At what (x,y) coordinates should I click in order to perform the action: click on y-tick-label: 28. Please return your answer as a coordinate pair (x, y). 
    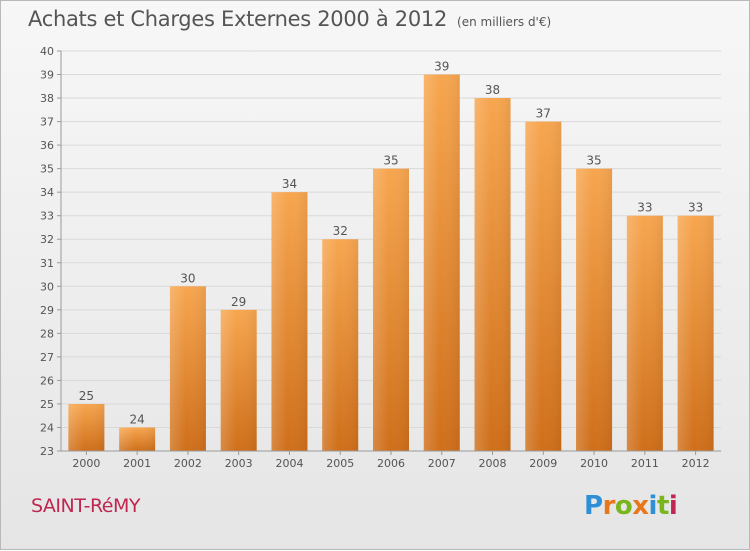
    Looking at the image, I should click on (47, 333).